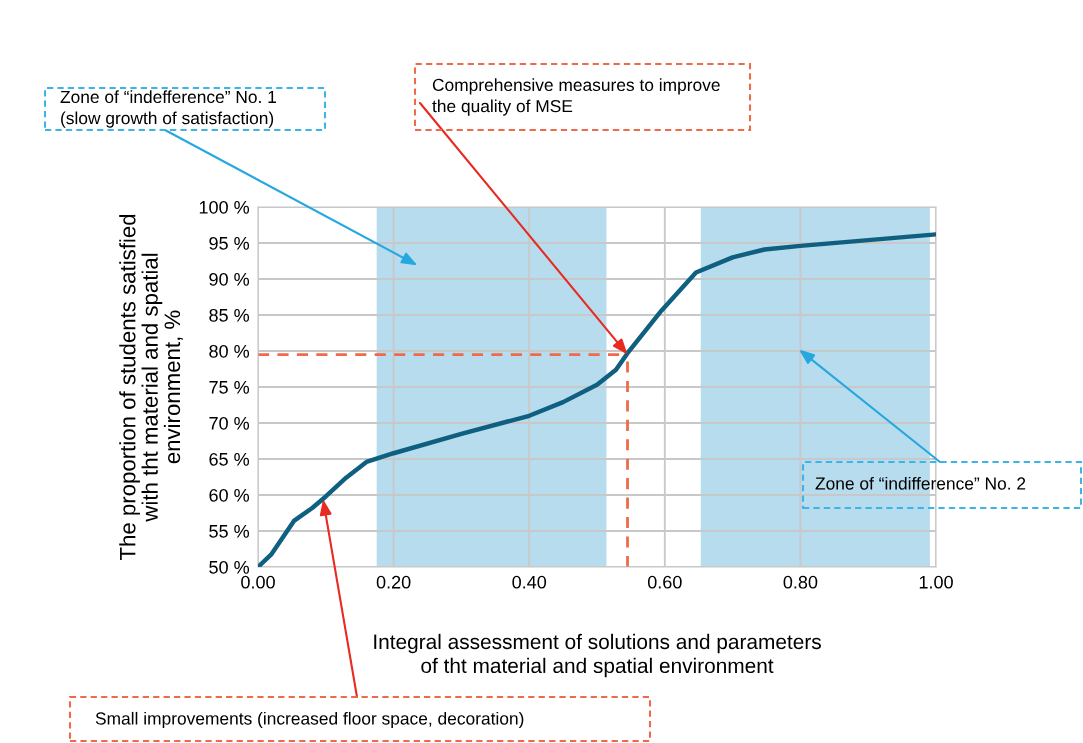  I want to click on y-tick-label: 100 %, so click(224, 207).